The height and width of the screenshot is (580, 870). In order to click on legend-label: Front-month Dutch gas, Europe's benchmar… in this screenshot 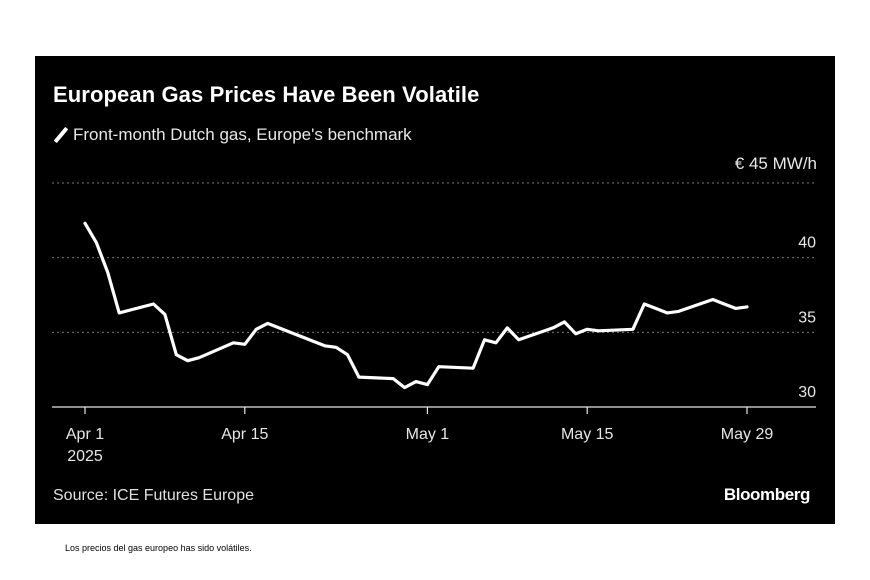, I will do `click(242, 134)`.